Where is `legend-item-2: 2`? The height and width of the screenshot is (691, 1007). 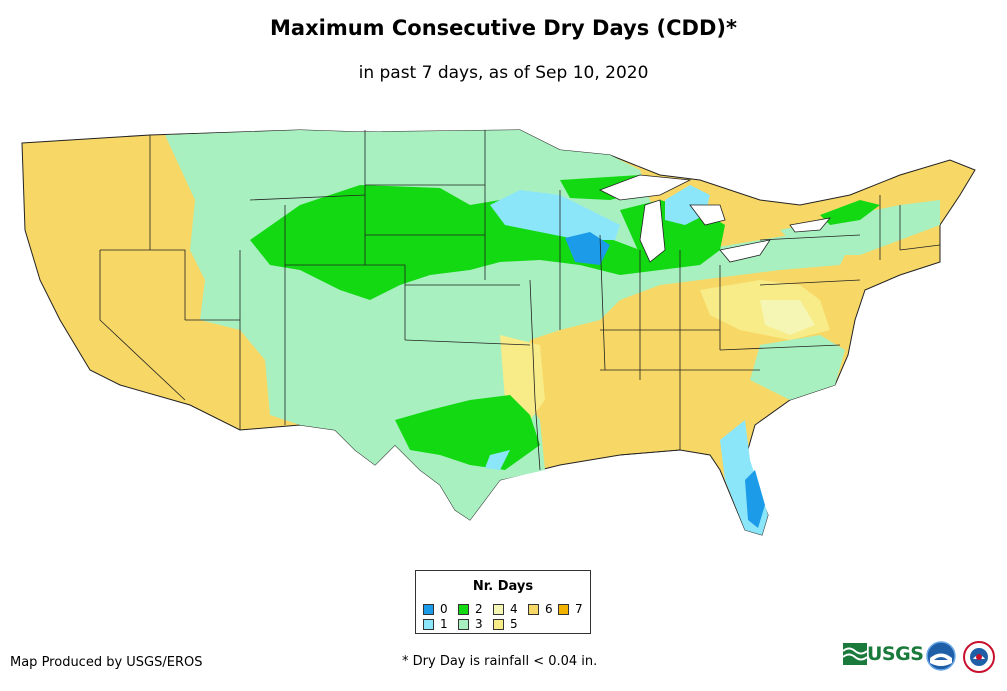 legend-item-2: 2 is located at coordinates (470, 609).